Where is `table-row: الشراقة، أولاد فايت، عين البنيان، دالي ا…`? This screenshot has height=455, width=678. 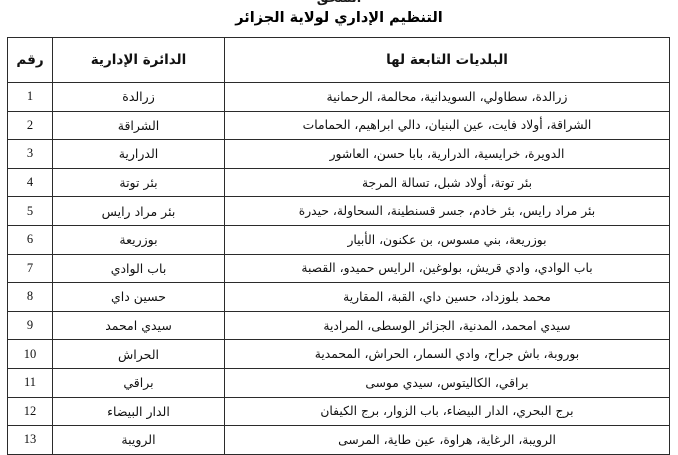
table-row: الشراقة، أولاد فايت، عين البنيان، دالي ا… is located at coordinates (338, 125).